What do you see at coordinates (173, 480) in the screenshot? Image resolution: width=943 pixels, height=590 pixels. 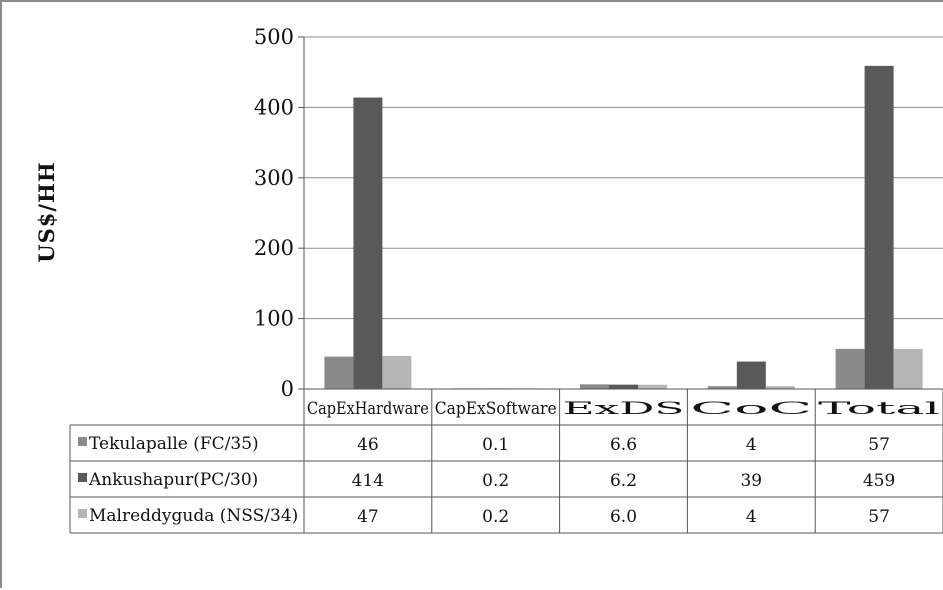 I see `legend-label: Ankushapur(PC/30)` at bounding box center [173, 480].